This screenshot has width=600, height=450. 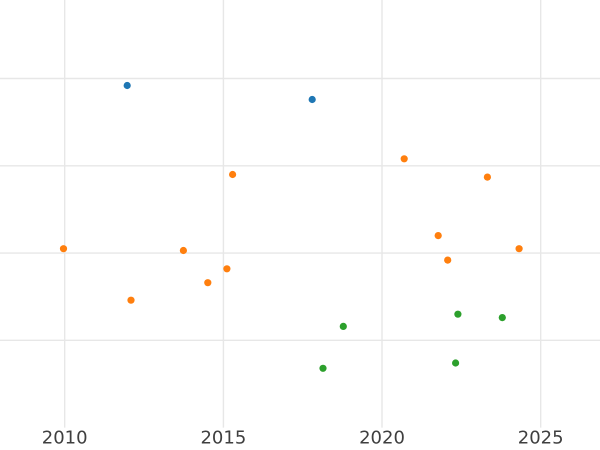 I want to click on x-tick-label: 2025, so click(x=541, y=438).